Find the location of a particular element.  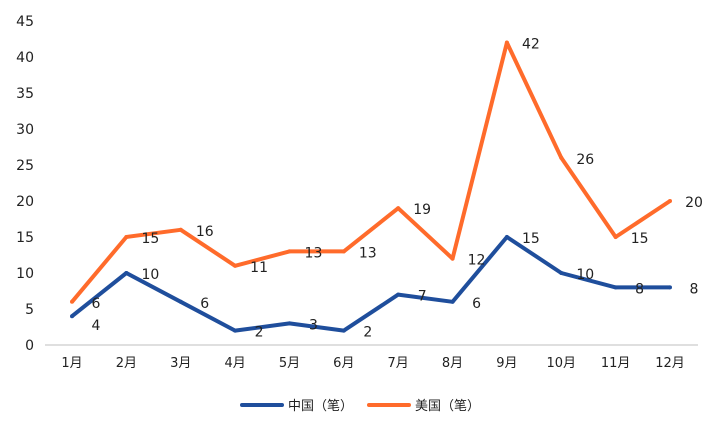

data-label: 4 is located at coordinates (96, 326).